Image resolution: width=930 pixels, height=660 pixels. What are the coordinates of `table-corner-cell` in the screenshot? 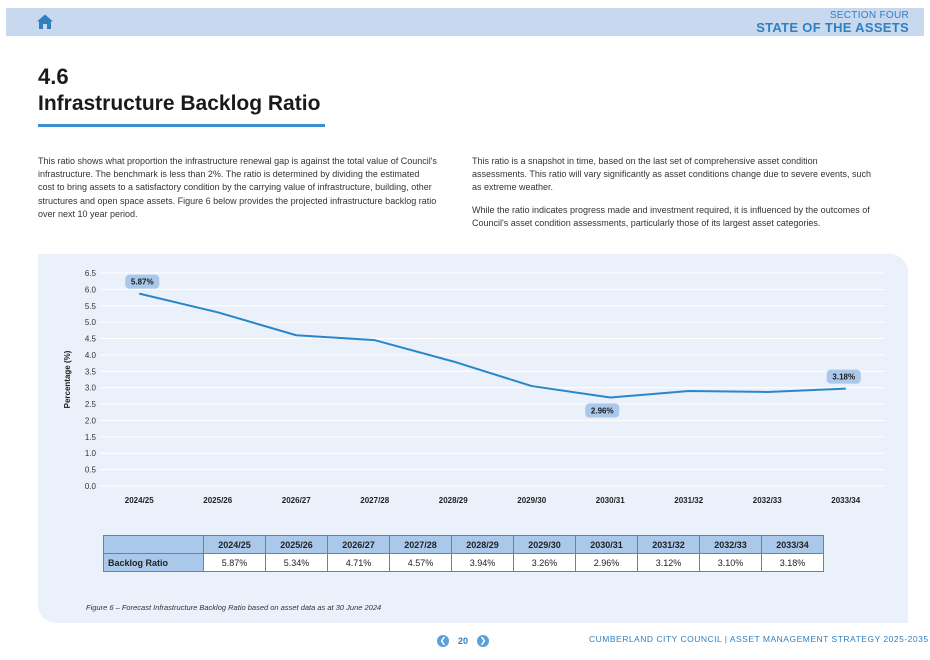 It's located at (153, 544).